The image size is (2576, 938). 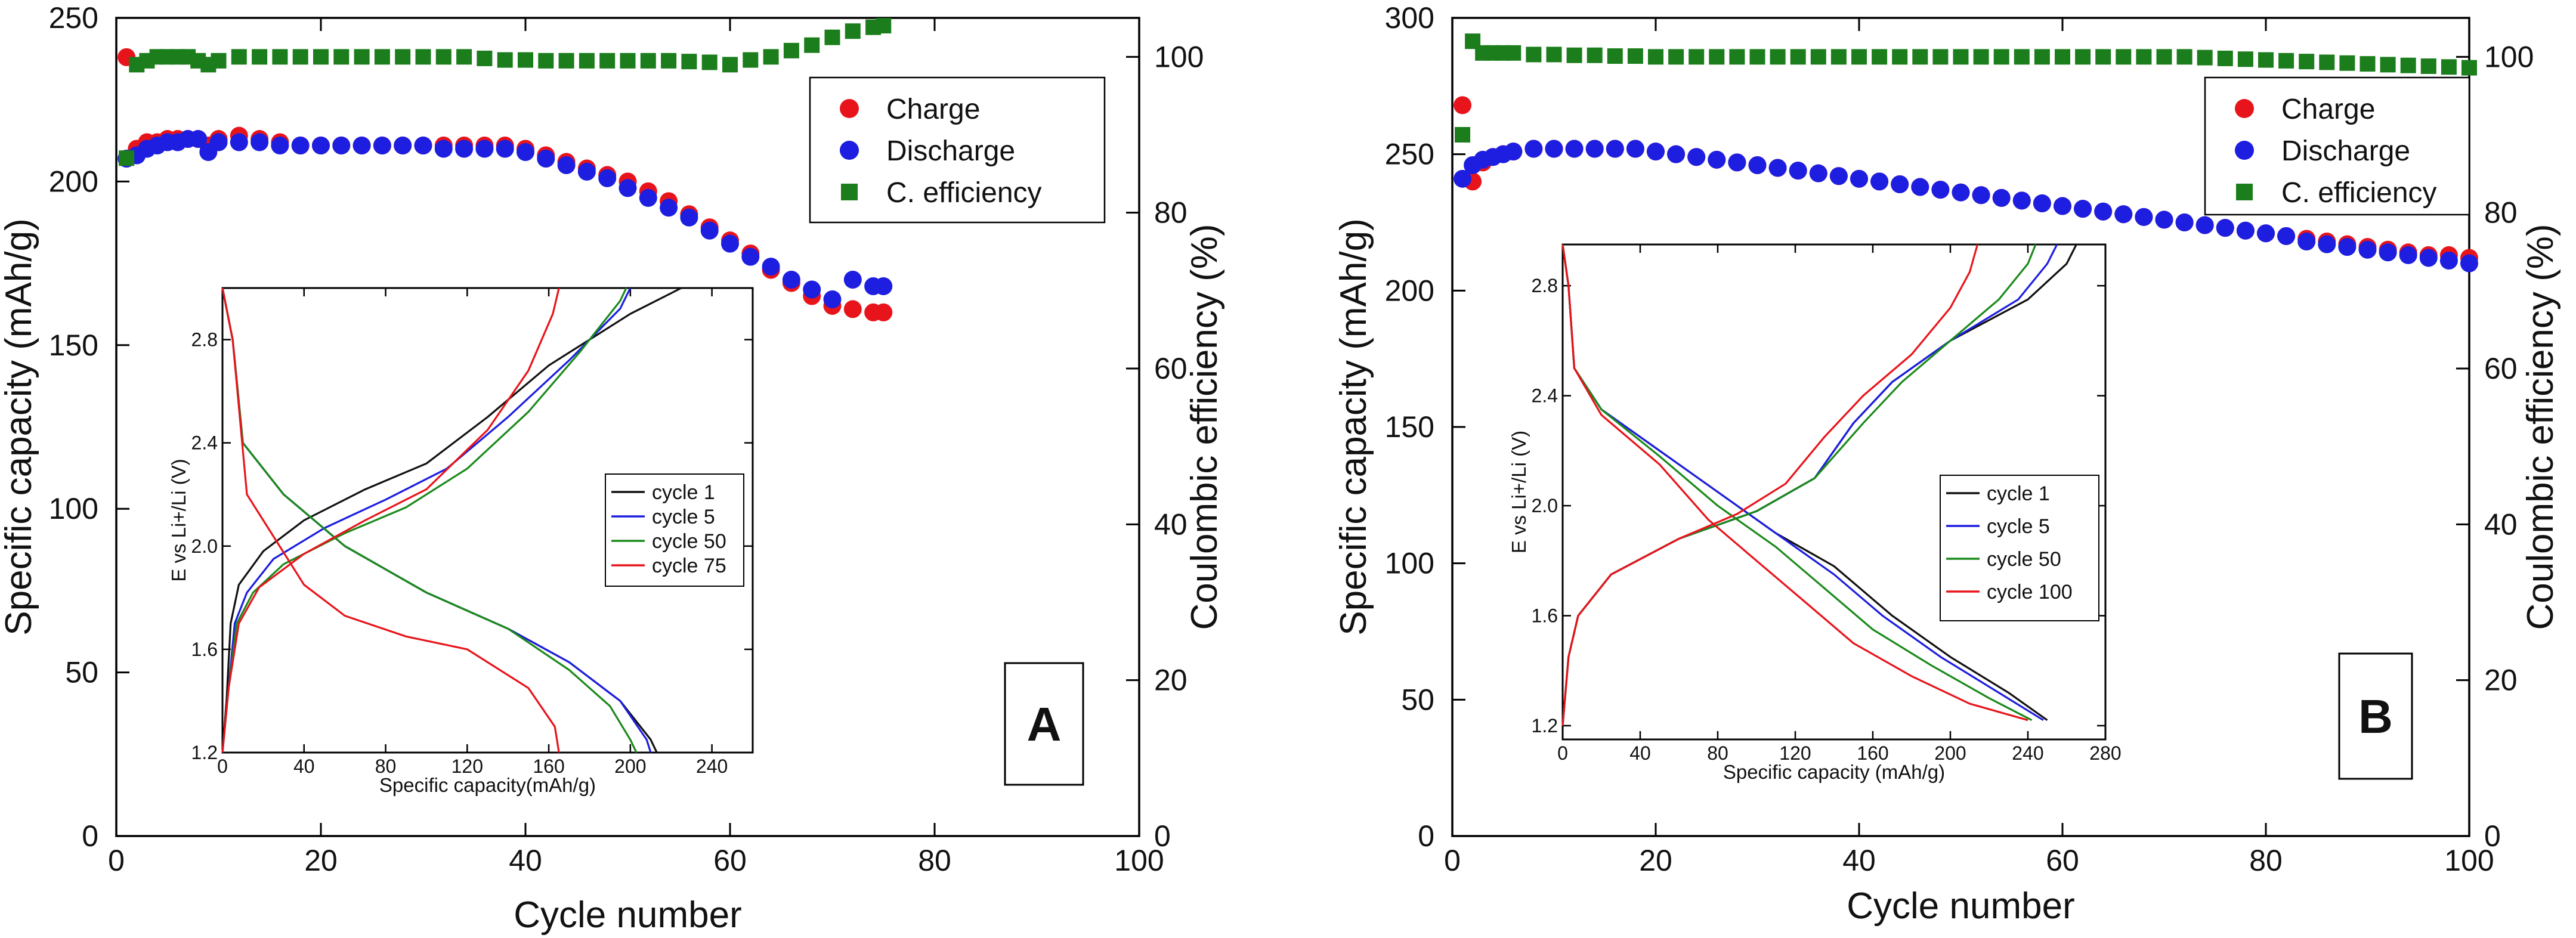 What do you see at coordinates (1044, 724) in the screenshot?
I see `panel-label: A` at bounding box center [1044, 724].